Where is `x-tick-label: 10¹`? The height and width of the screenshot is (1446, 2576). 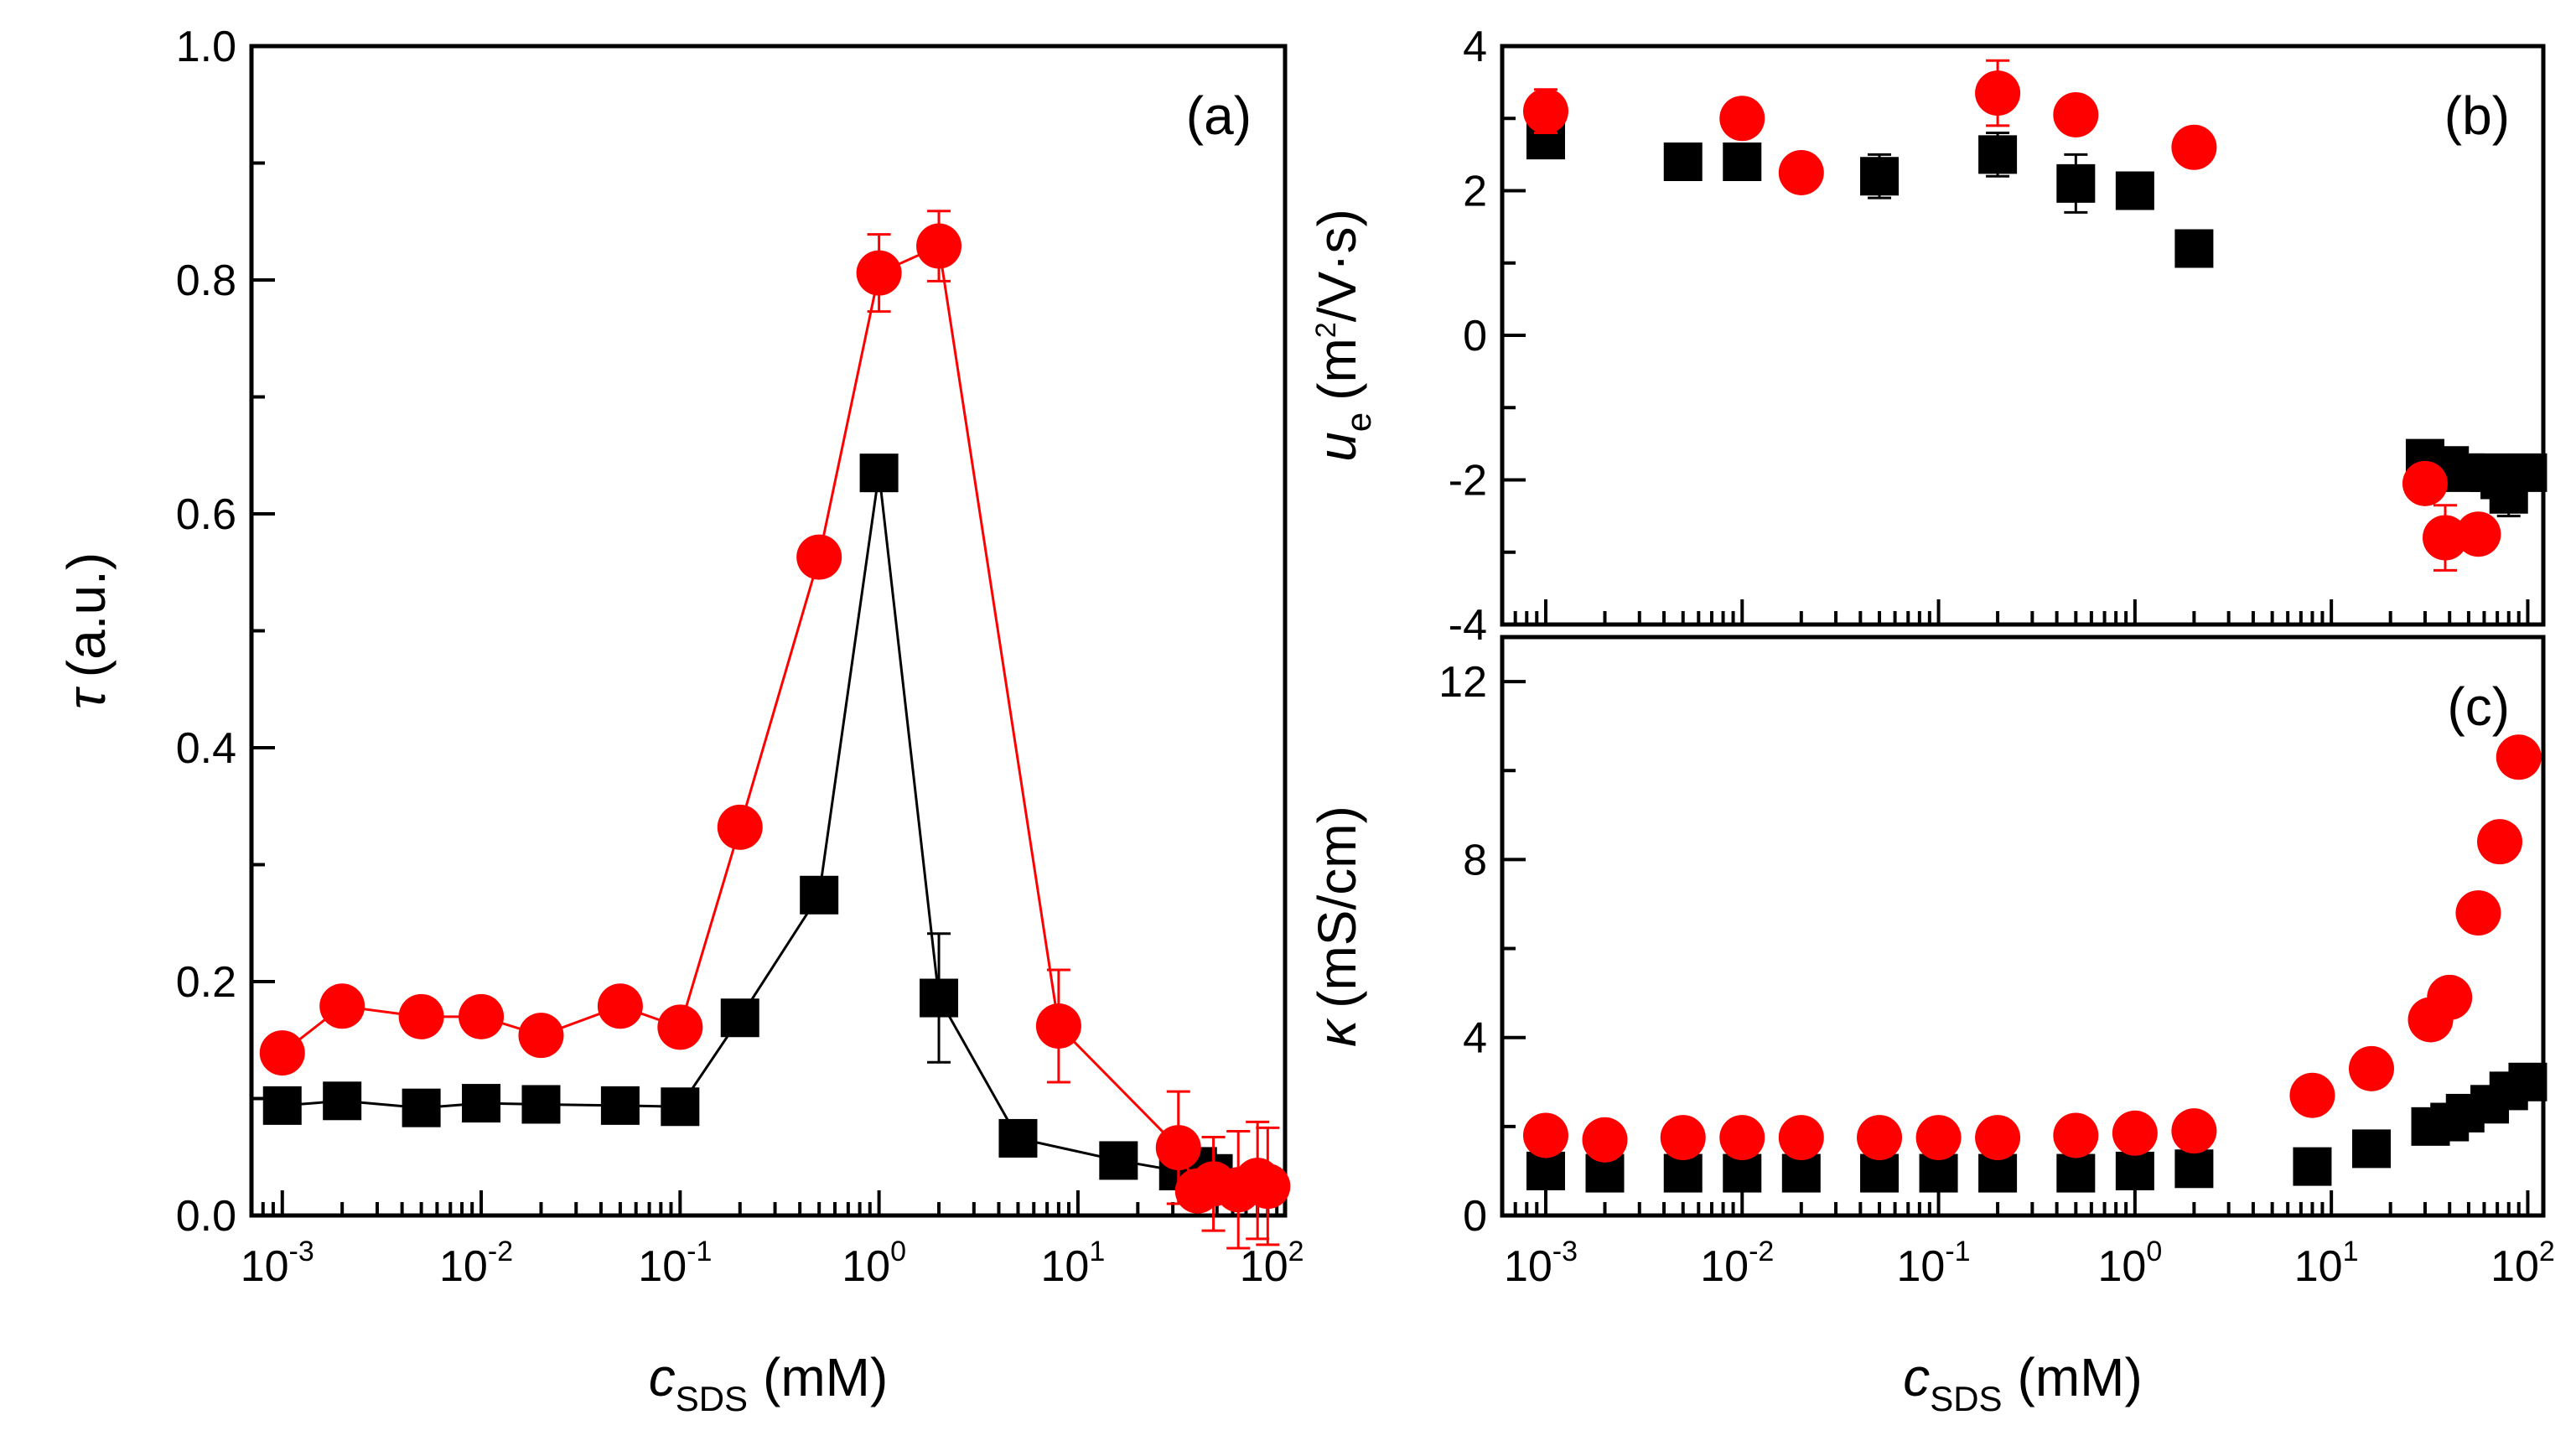
x-tick-label: 10¹ is located at coordinates (2326, 1263).